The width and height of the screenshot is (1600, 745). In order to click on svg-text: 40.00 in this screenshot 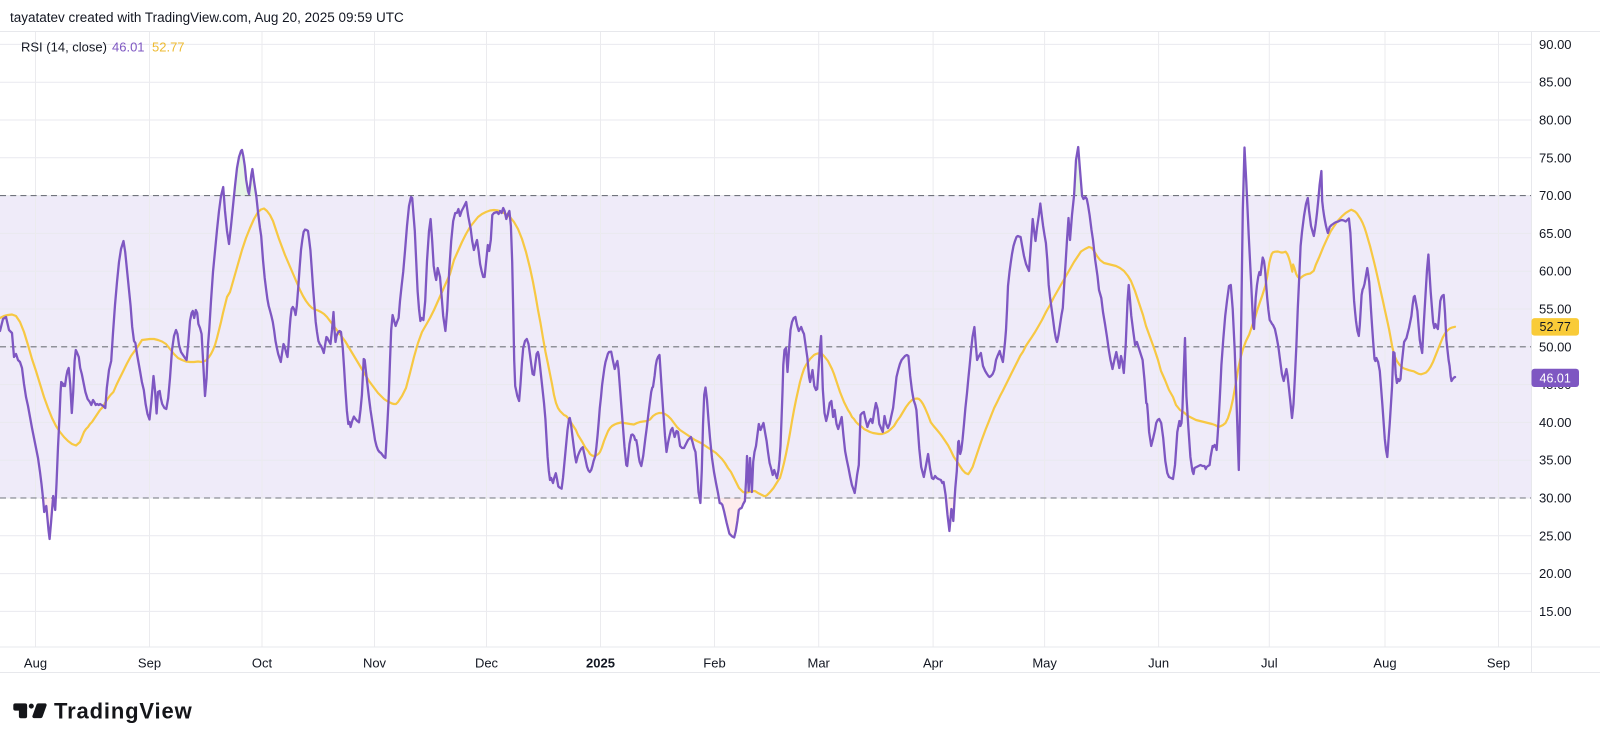, I will do `click(1555, 422)`.